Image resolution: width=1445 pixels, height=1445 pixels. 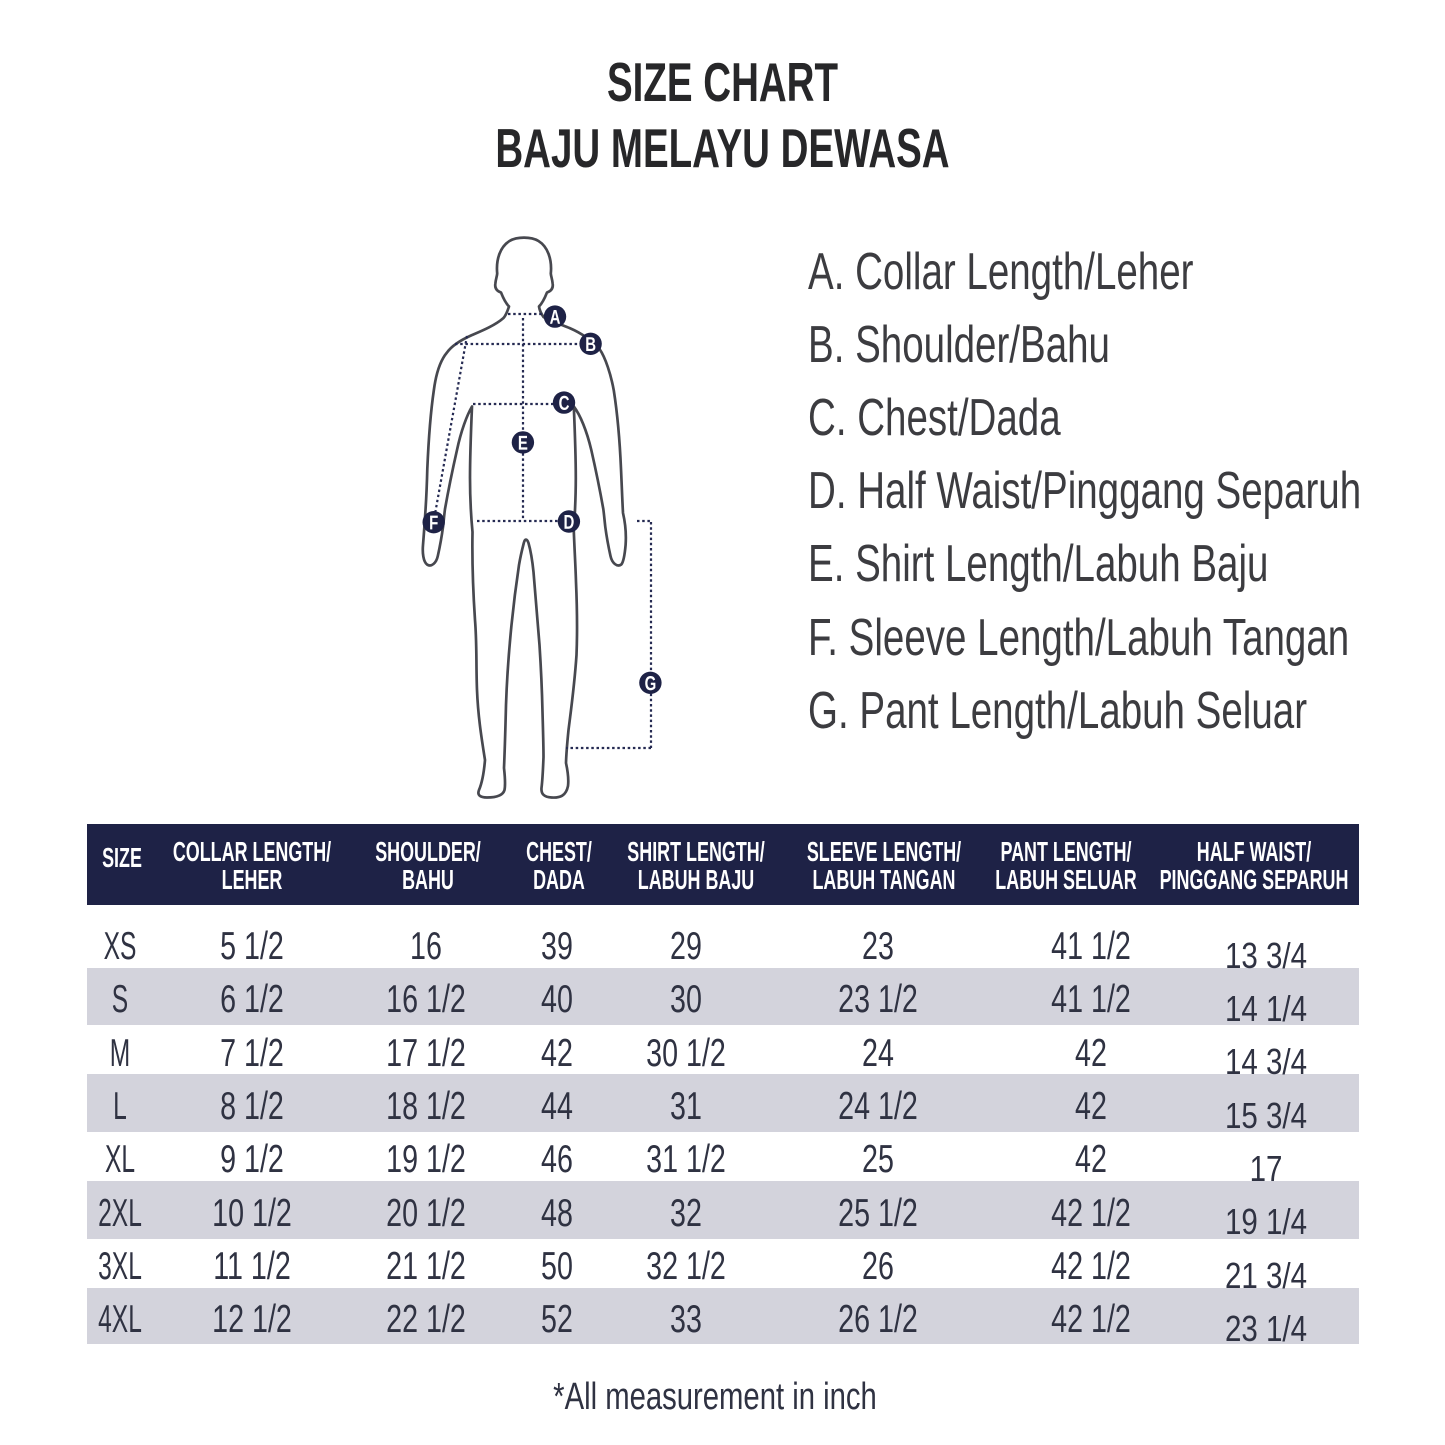 I want to click on svg-text: B, so click(x=590, y=344).